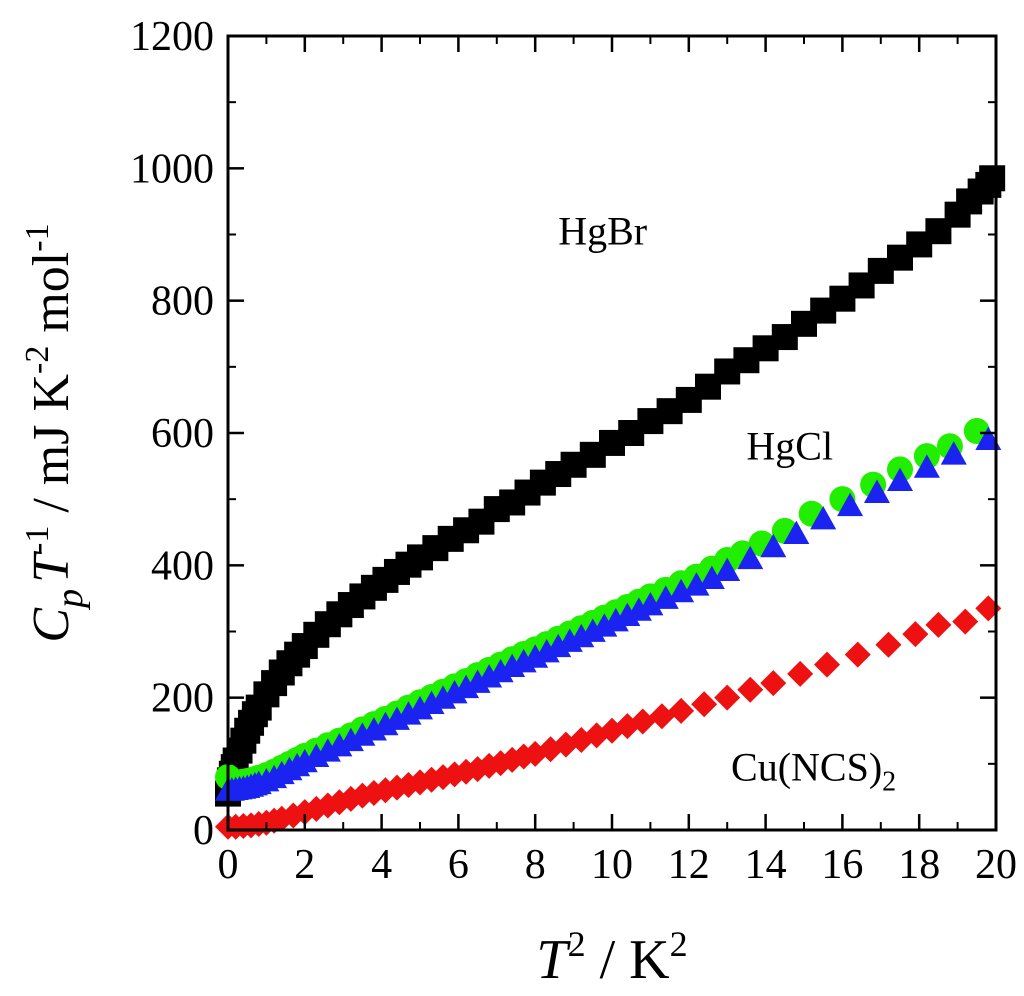 This screenshot has height=996, width=1024. Describe the element at coordinates (553, 960) in the screenshot. I see `x-label-var: T` at that location.